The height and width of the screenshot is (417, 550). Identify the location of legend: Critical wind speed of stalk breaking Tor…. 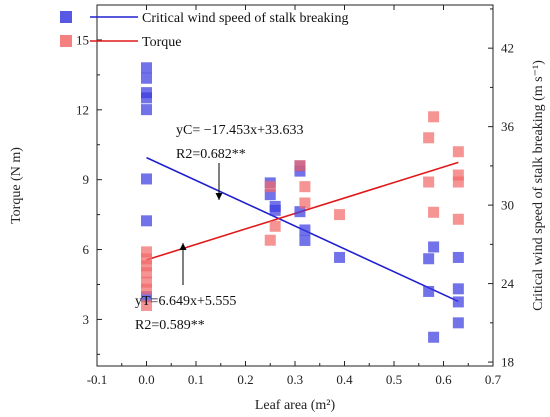
(204, 30).